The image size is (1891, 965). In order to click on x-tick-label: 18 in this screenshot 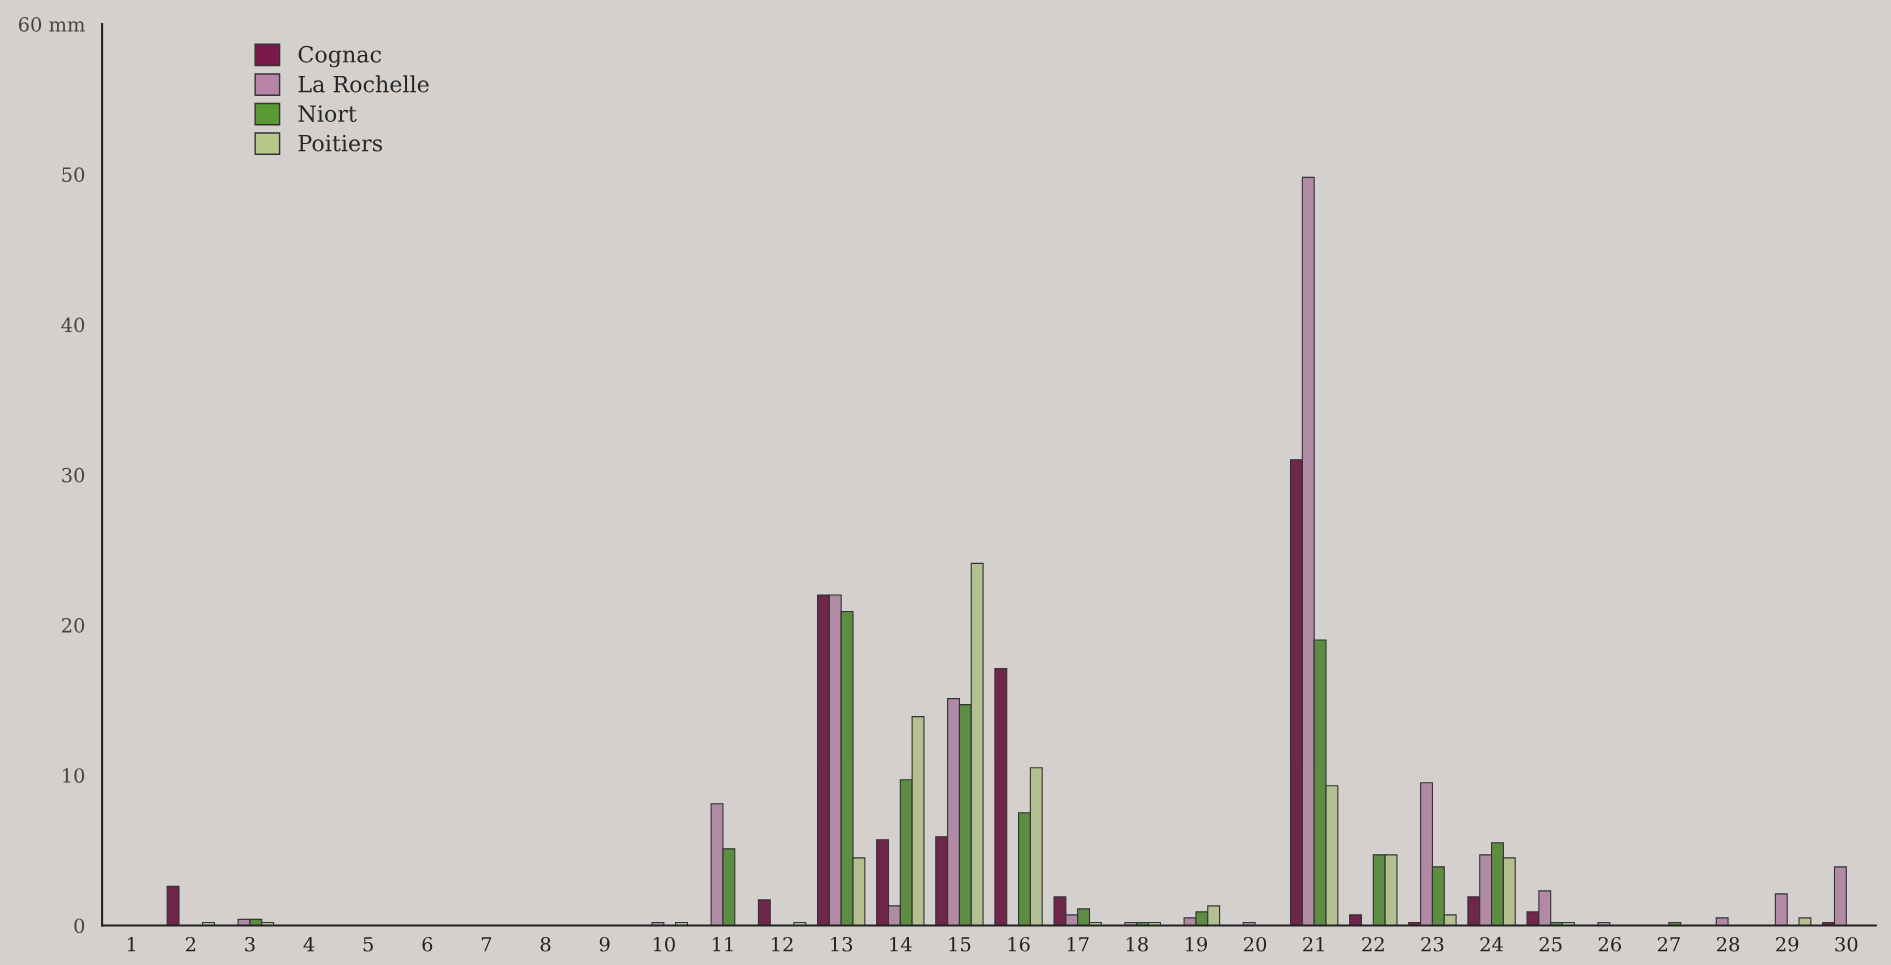, I will do `click(1137, 944)`.